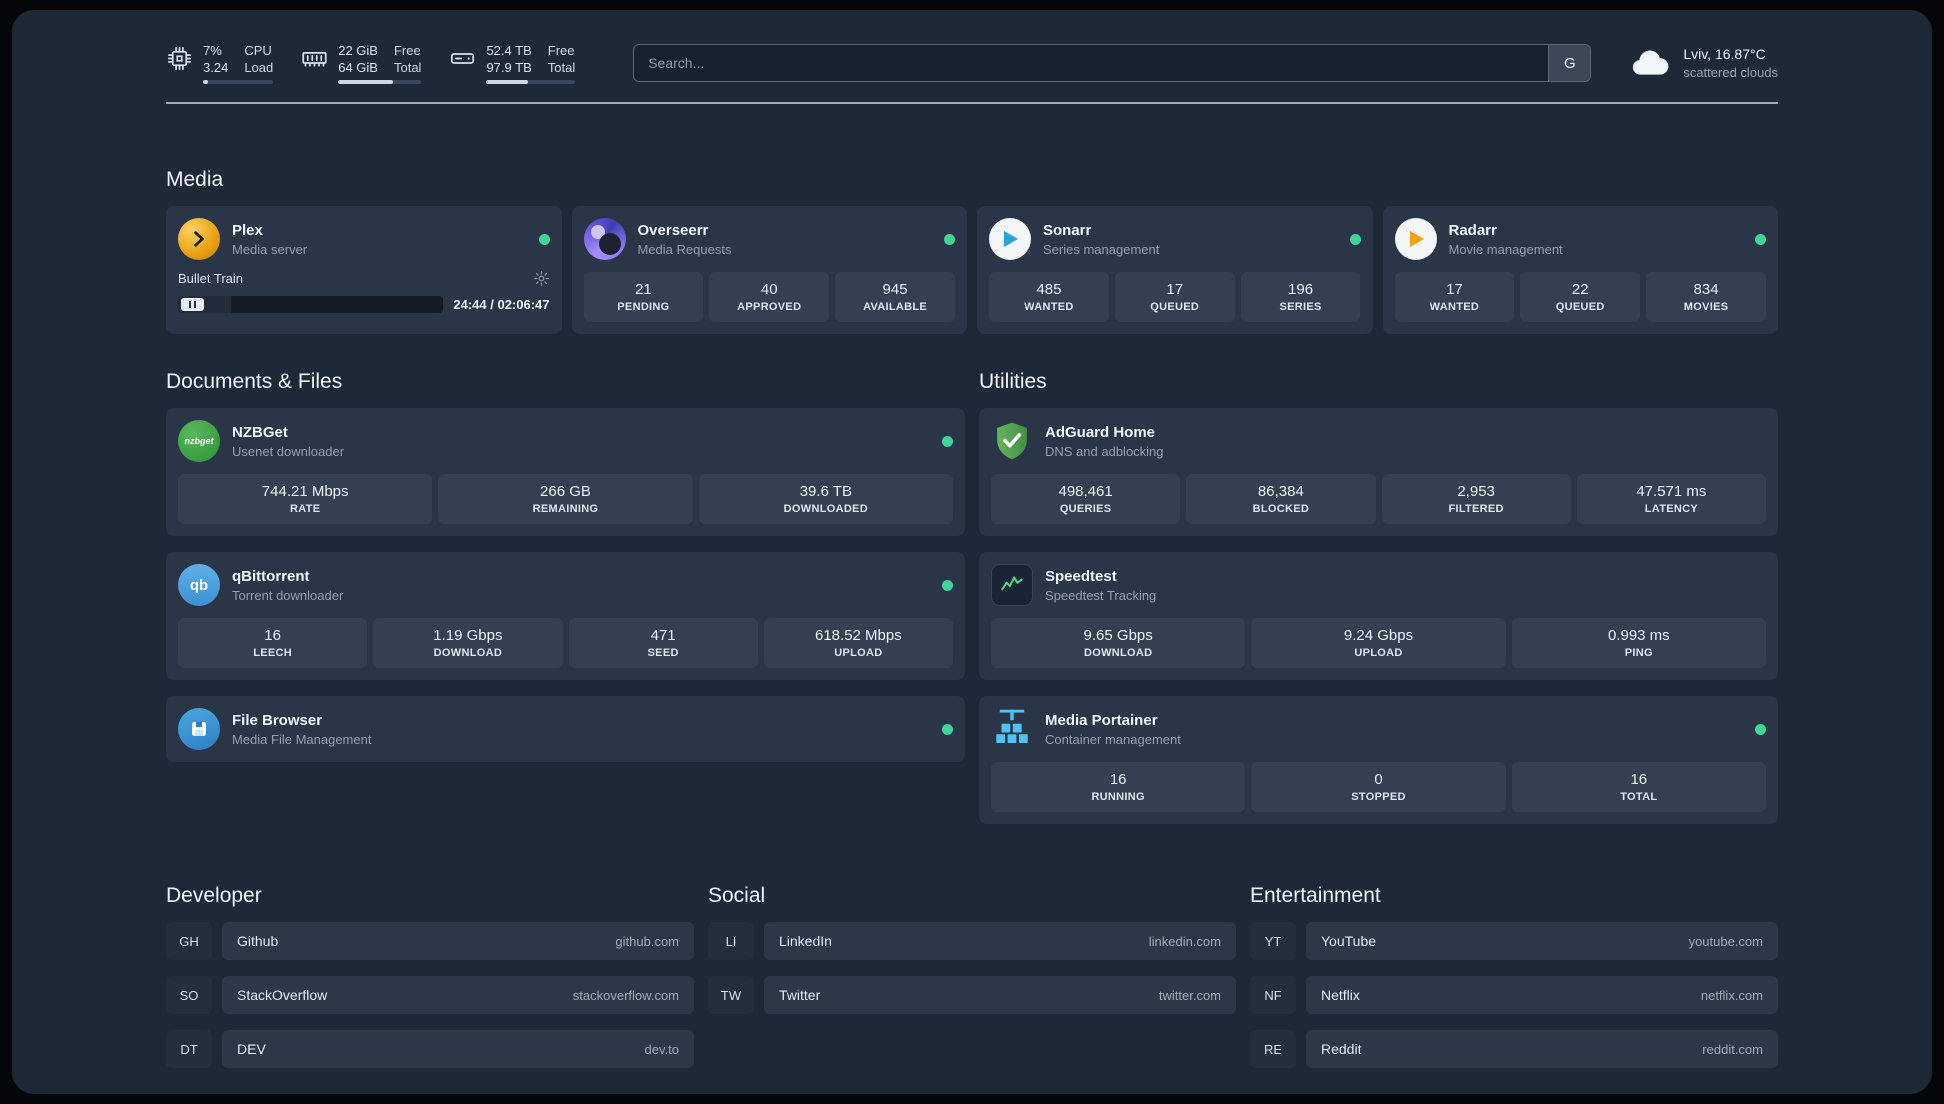 This screenshot has width=1944, height=1104. What do you see at coordinates (541, 278) in the screenshot?
I see `gear-icon` at bounding box center [541, 278].